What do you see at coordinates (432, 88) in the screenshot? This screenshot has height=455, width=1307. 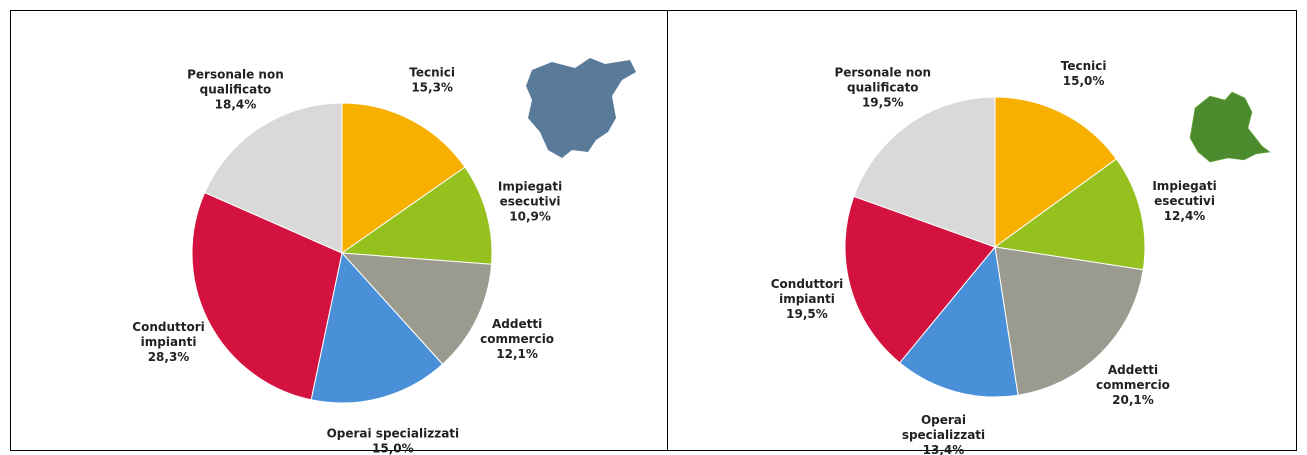 I see `slice-value-label: 15,3%` at bounding box center [432, 88].